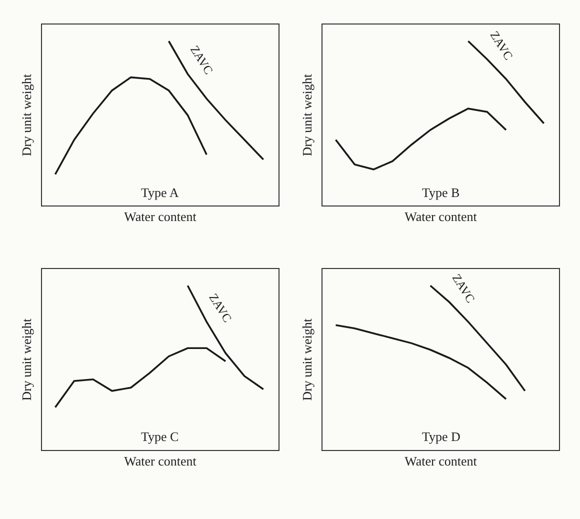 Image resolution: width=580 pixels, height=519 pixels. Describe the element at coordinates (160, 192) in the screenshot. I see `annotation: Type A` at that location.